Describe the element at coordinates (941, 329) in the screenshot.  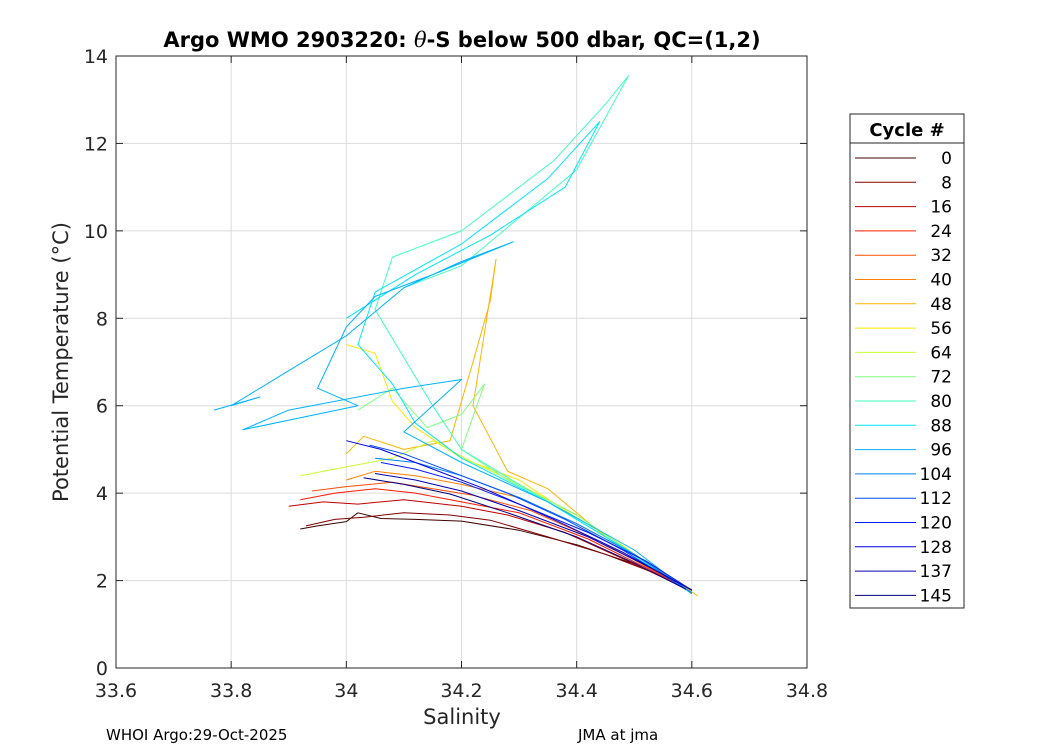
I see `legend-label-56: 56` at that location.